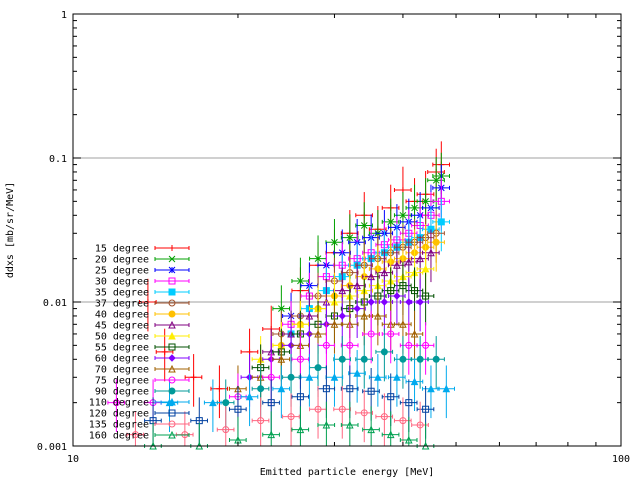 Image resolution: width=640 pixels, height=480 pixels. I want to click on legend-item: 70 degree, so click(142, 370).